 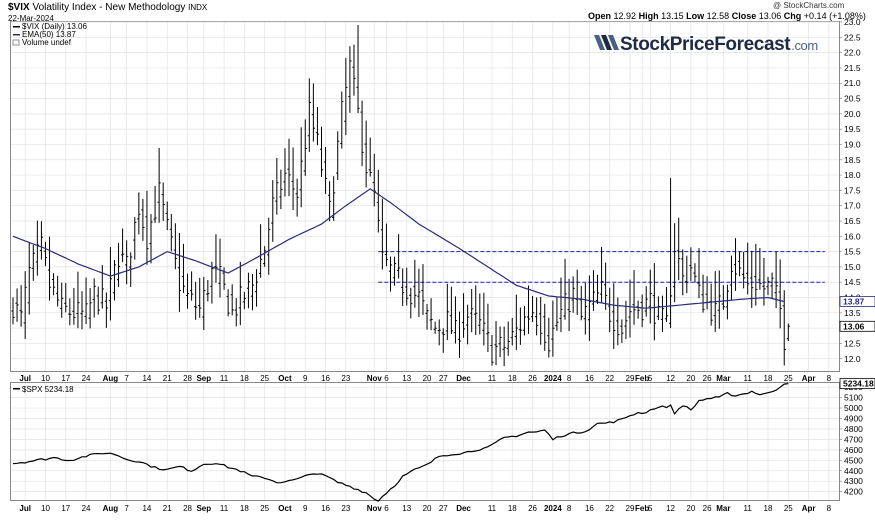 What do you see at coordinates (553, 508) in the screenshot?
I see `x-tick-label: 2024` at bounding box center [553, 508].